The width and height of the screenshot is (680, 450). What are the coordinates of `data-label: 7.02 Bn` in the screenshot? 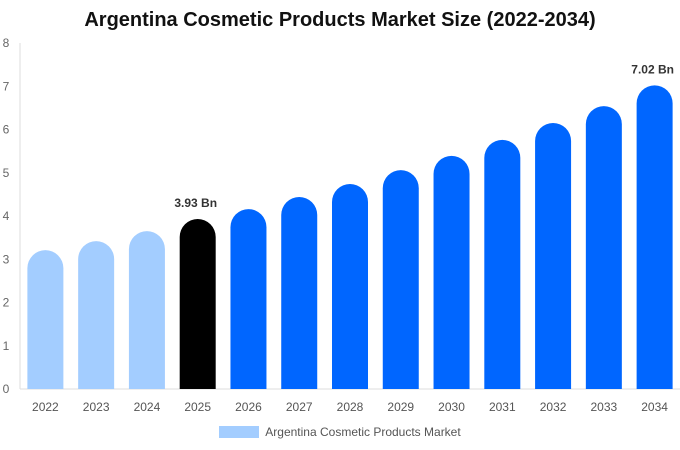 It's located at (652, 69).